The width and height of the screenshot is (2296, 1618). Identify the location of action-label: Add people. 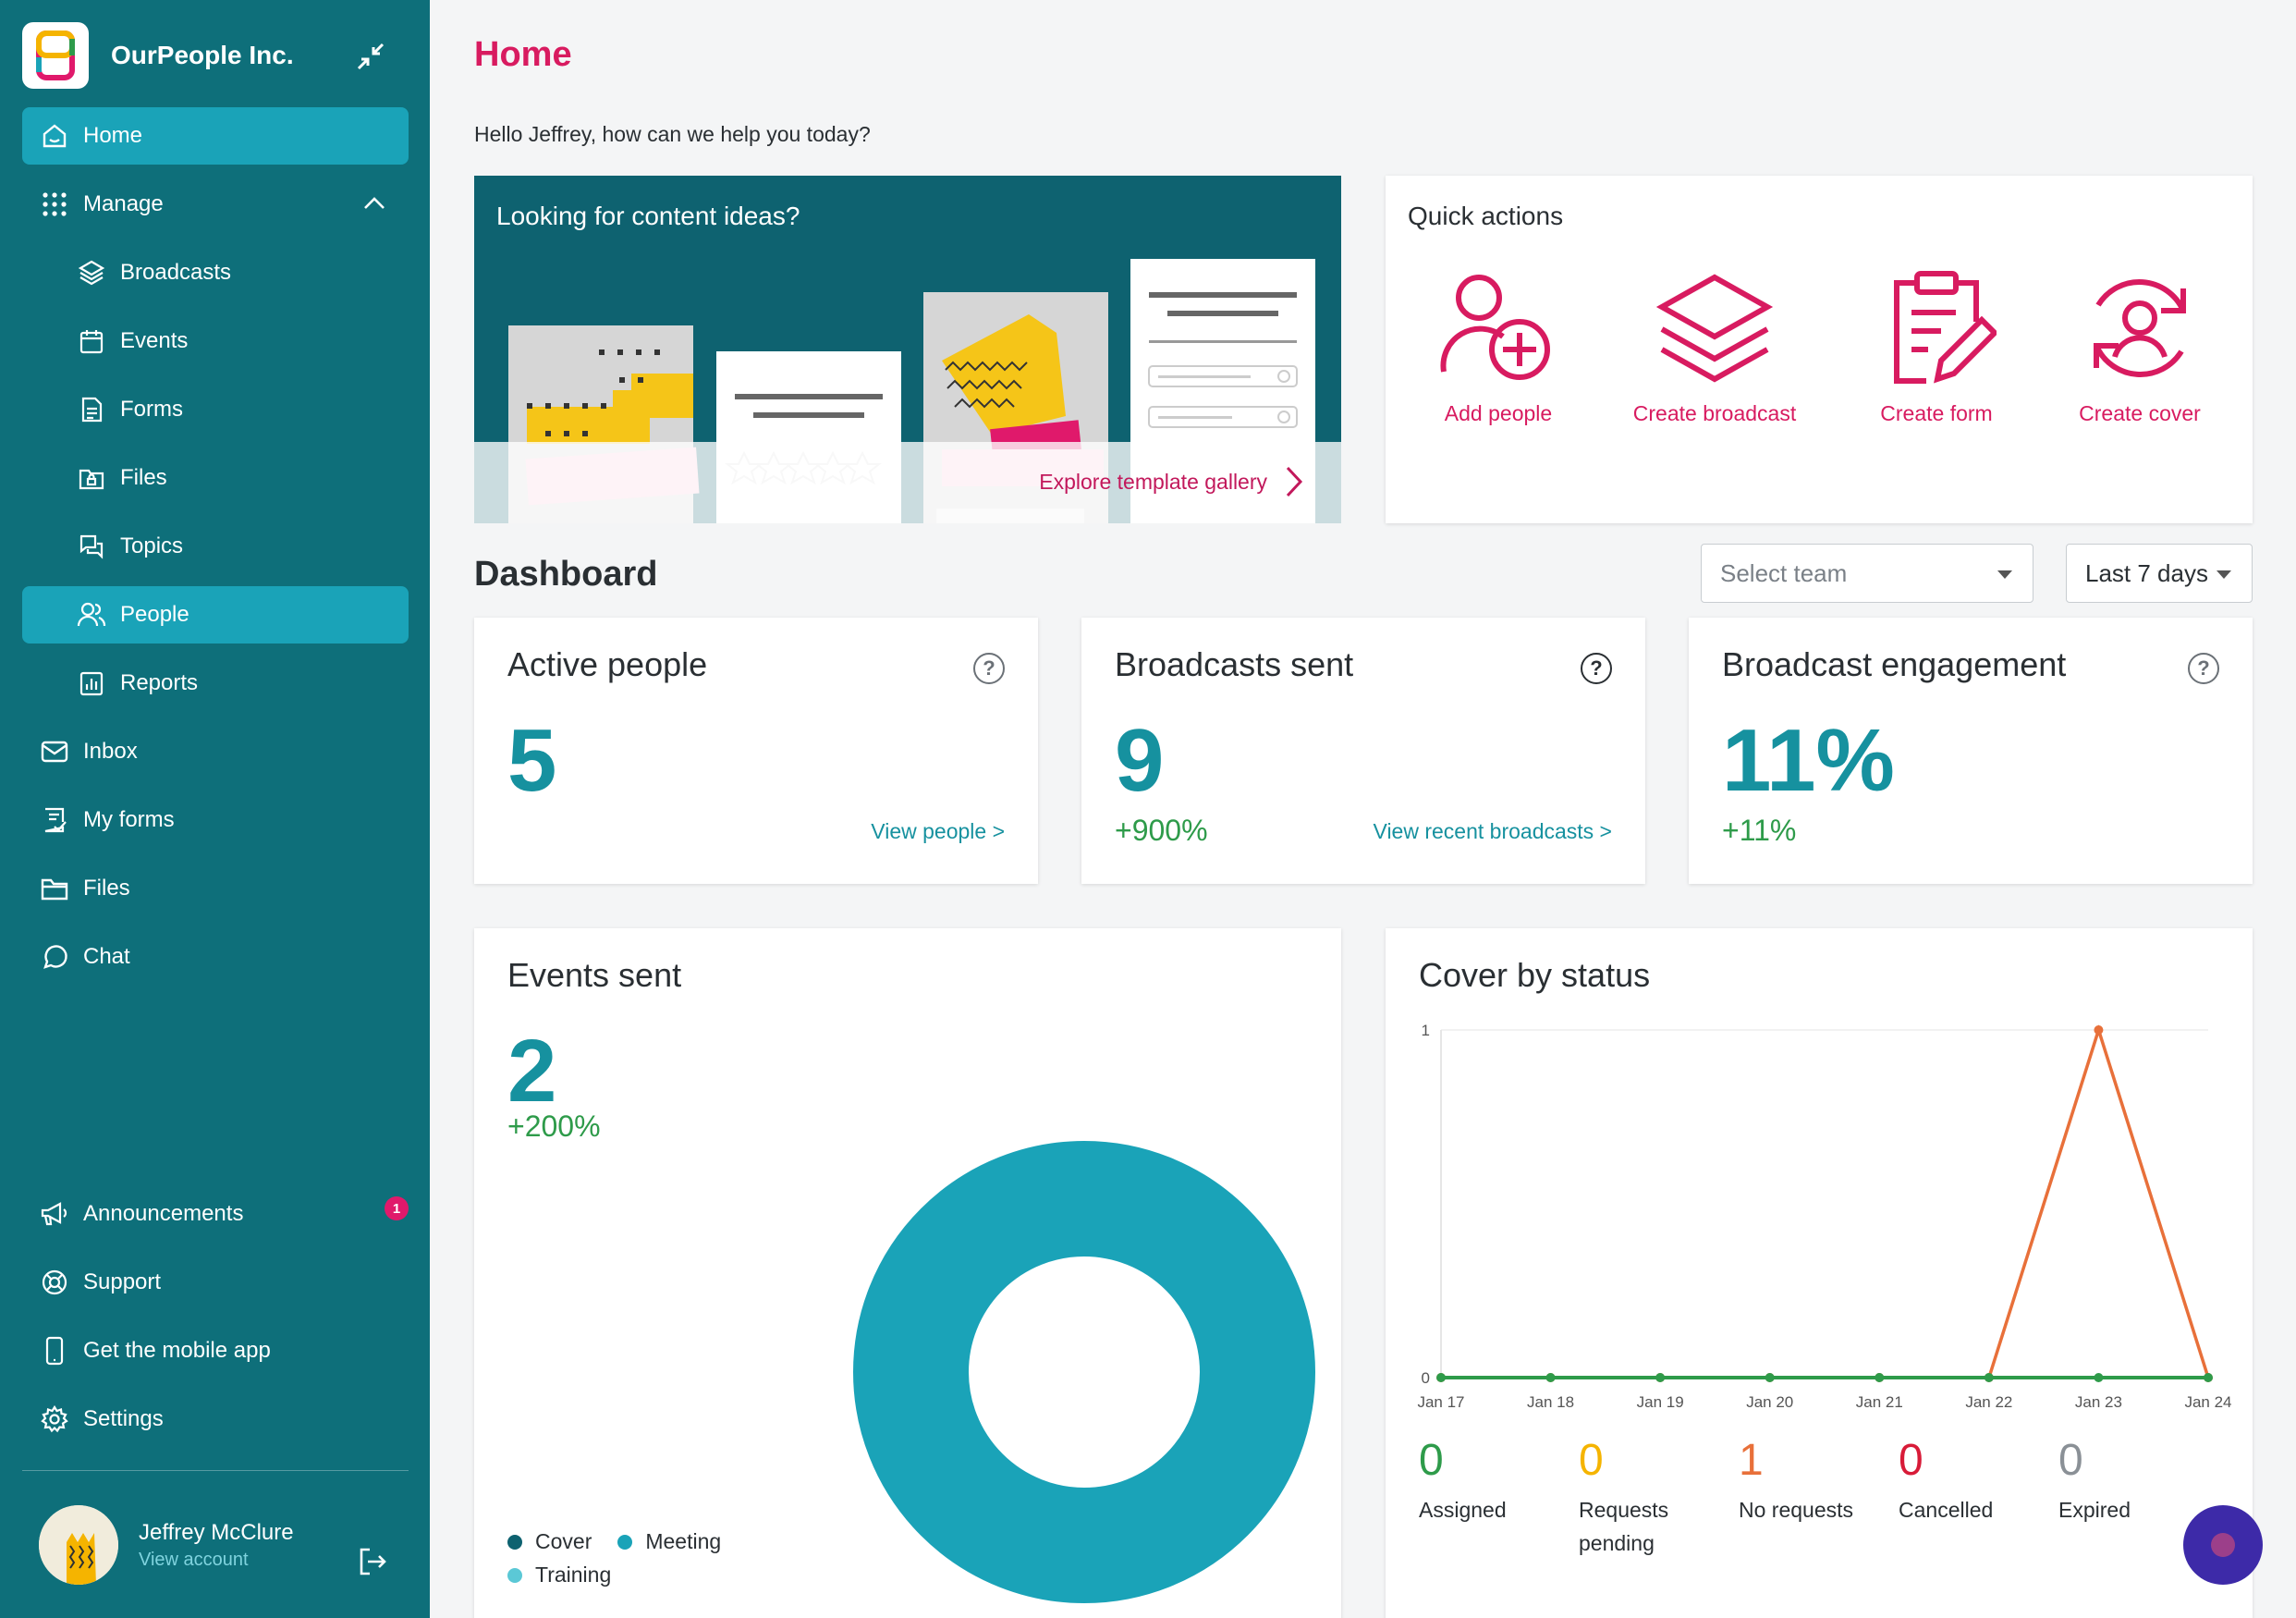
(1499, 413).